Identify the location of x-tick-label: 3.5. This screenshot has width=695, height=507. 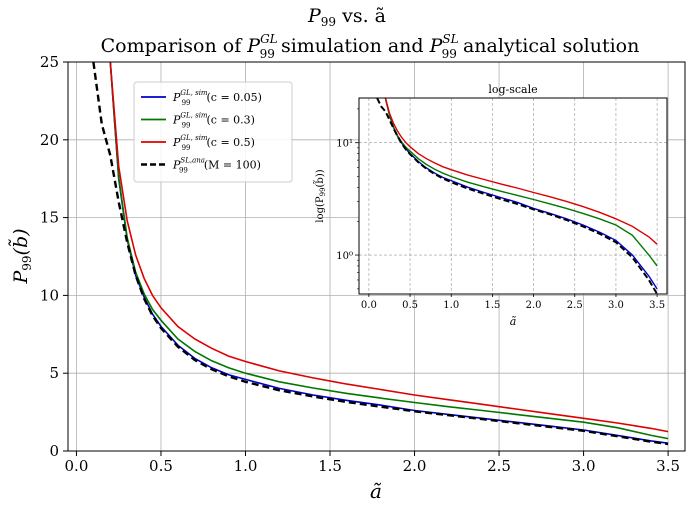
(668, 466).